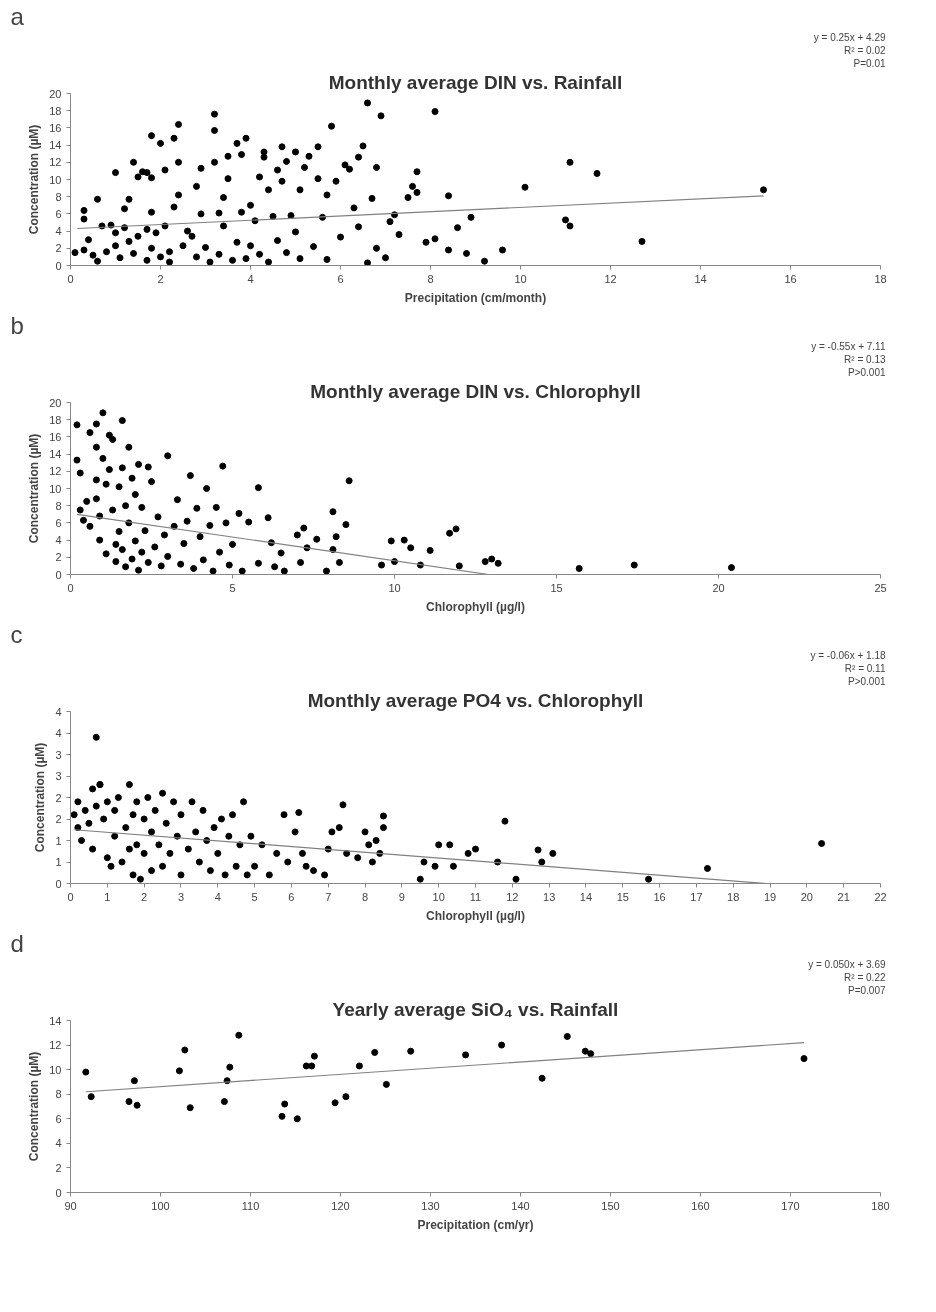 The width and height of the screenshot is (936, 1312). What do you see at coordinates (770, 896) in the screenshot?
I see `x-tick-label: 19` at bounding box center [770, 896].